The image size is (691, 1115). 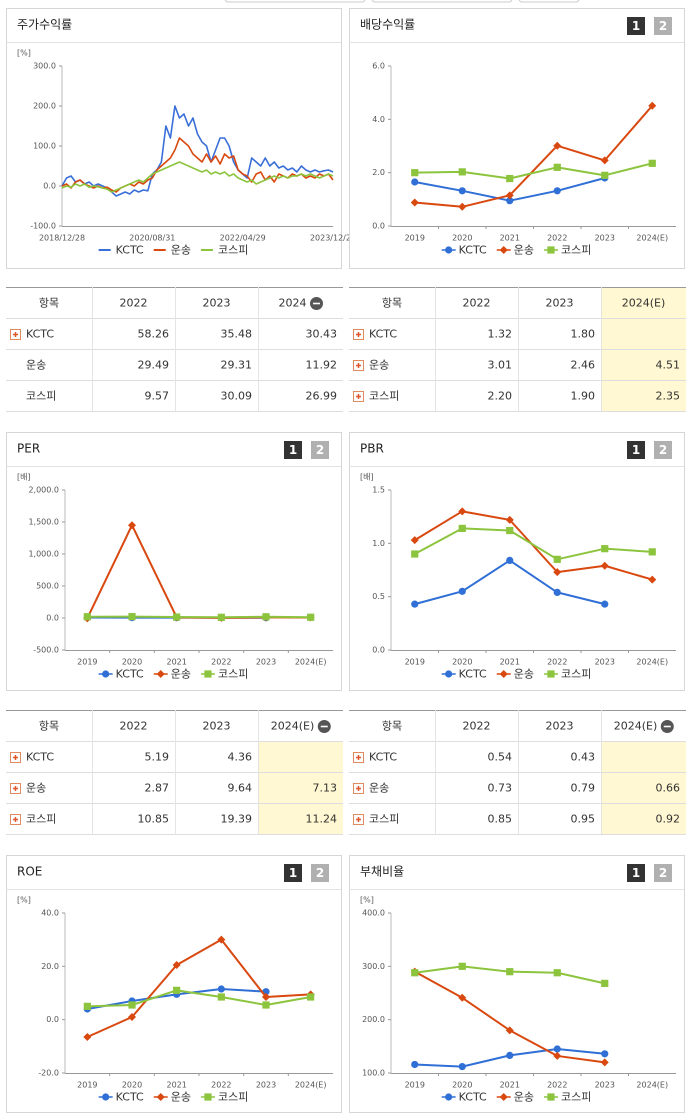 I want to click on x-tick-label: 2022/04/29, so click(x=243, y=238).